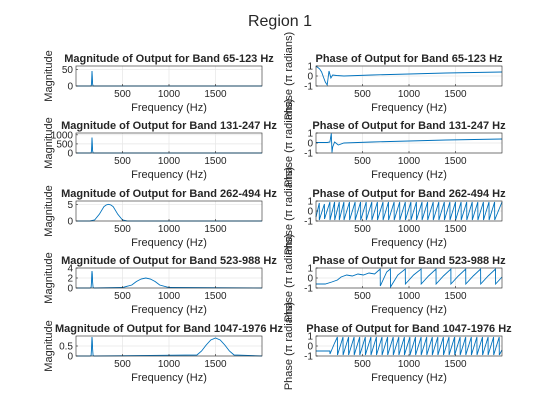 This screenshot has height=420, width=560. I want to click on band3-phase-ytick-label-2: 1, so click(310, 202).